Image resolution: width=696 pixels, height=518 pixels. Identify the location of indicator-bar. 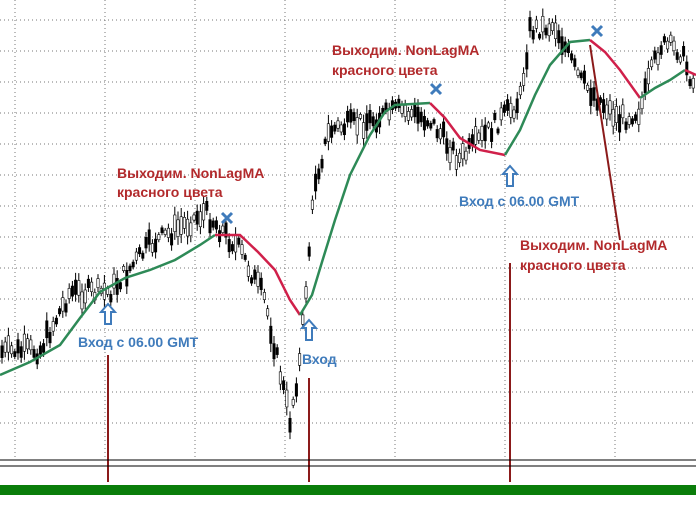
(348, 490).